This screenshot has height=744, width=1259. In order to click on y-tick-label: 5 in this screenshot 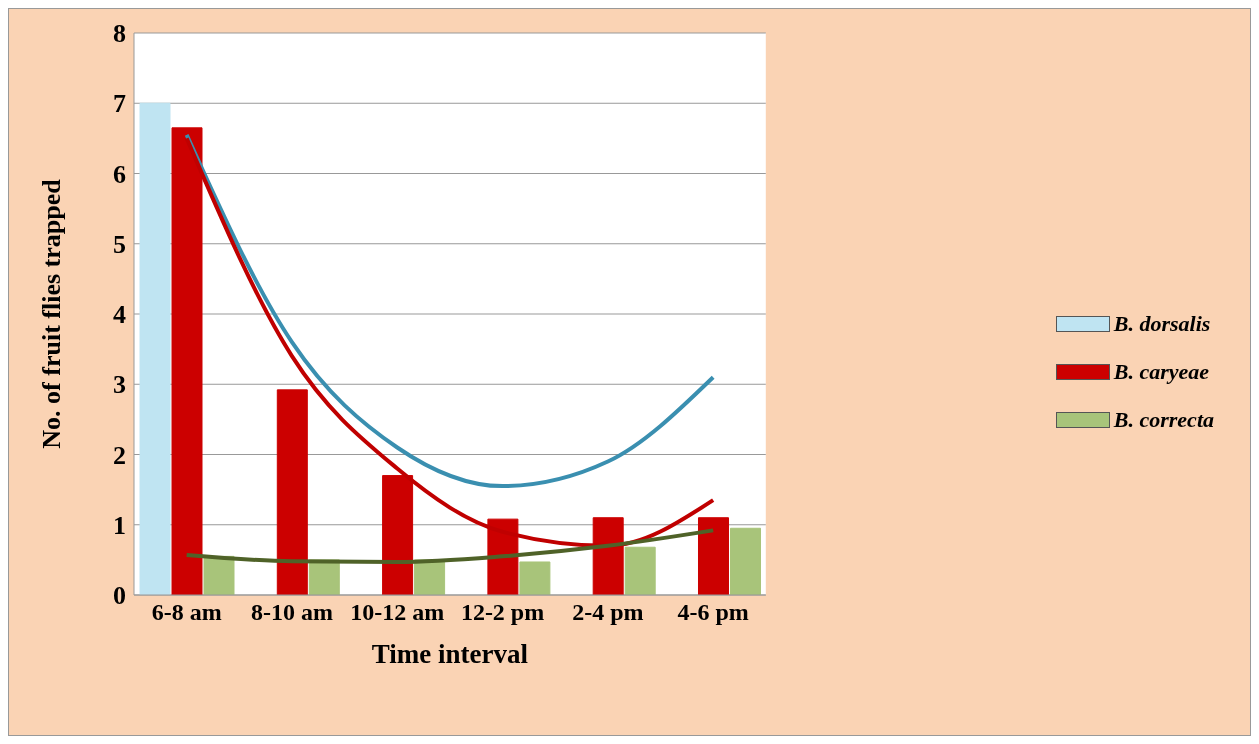, I will do `click(119, 244)`.